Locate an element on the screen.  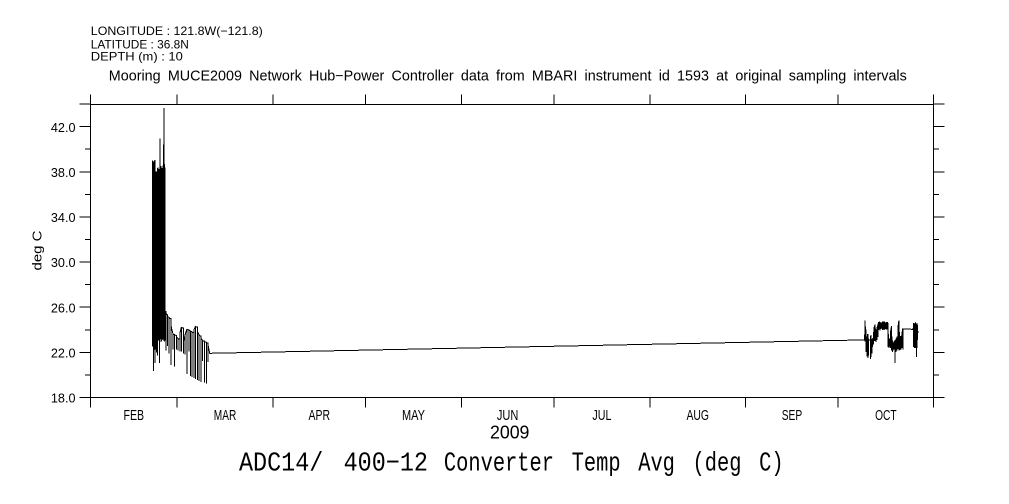
svg-text: 2009 is located at coordinates (510, 432).